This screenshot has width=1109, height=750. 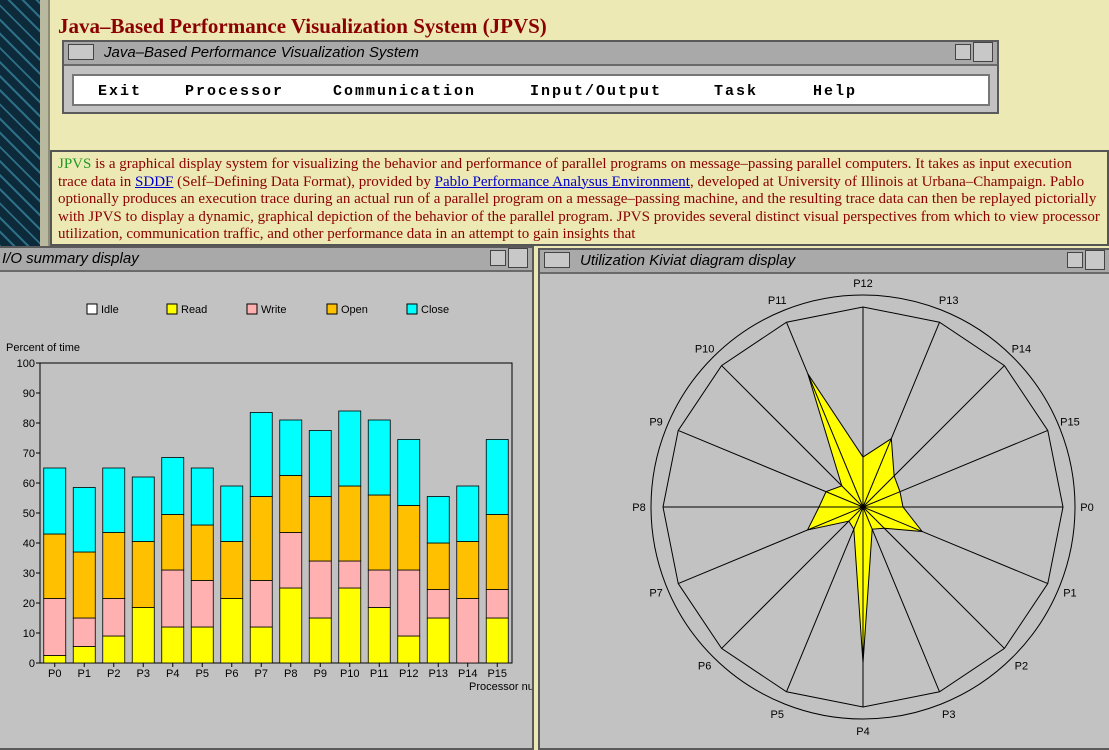 What do you see at coordinates (29, 604) in the screenshot?
I see `y-tick-label: 20` at bounding box center [29, 604].